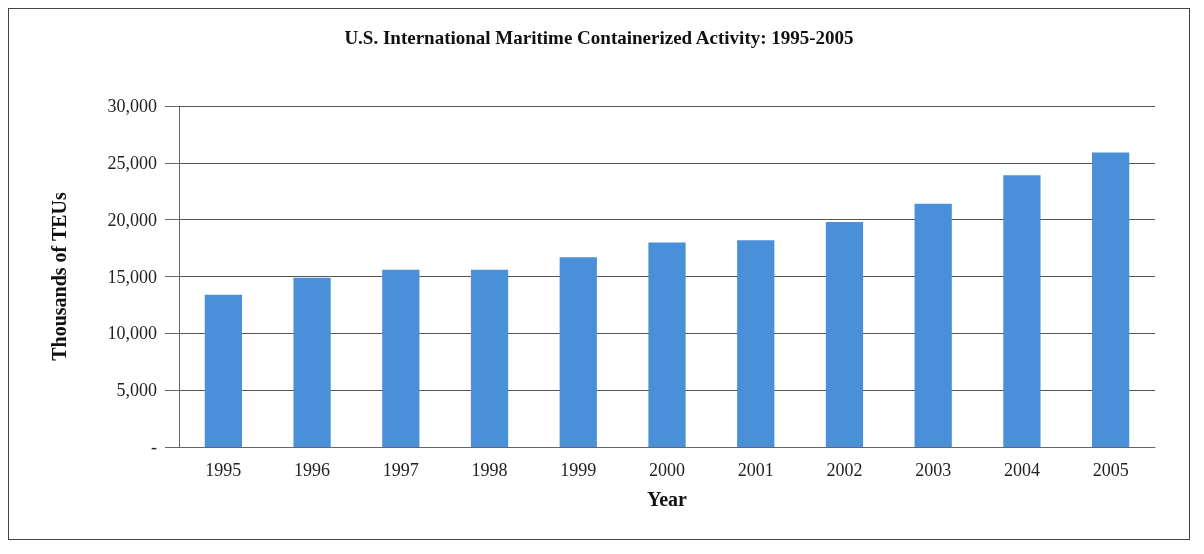 The height and width of the screenshot is (554, 1204). What do you see at coordinates (578, 470) in the screenshot?
I see `x-tick-label: 1999` at bounding box center [578, 470].